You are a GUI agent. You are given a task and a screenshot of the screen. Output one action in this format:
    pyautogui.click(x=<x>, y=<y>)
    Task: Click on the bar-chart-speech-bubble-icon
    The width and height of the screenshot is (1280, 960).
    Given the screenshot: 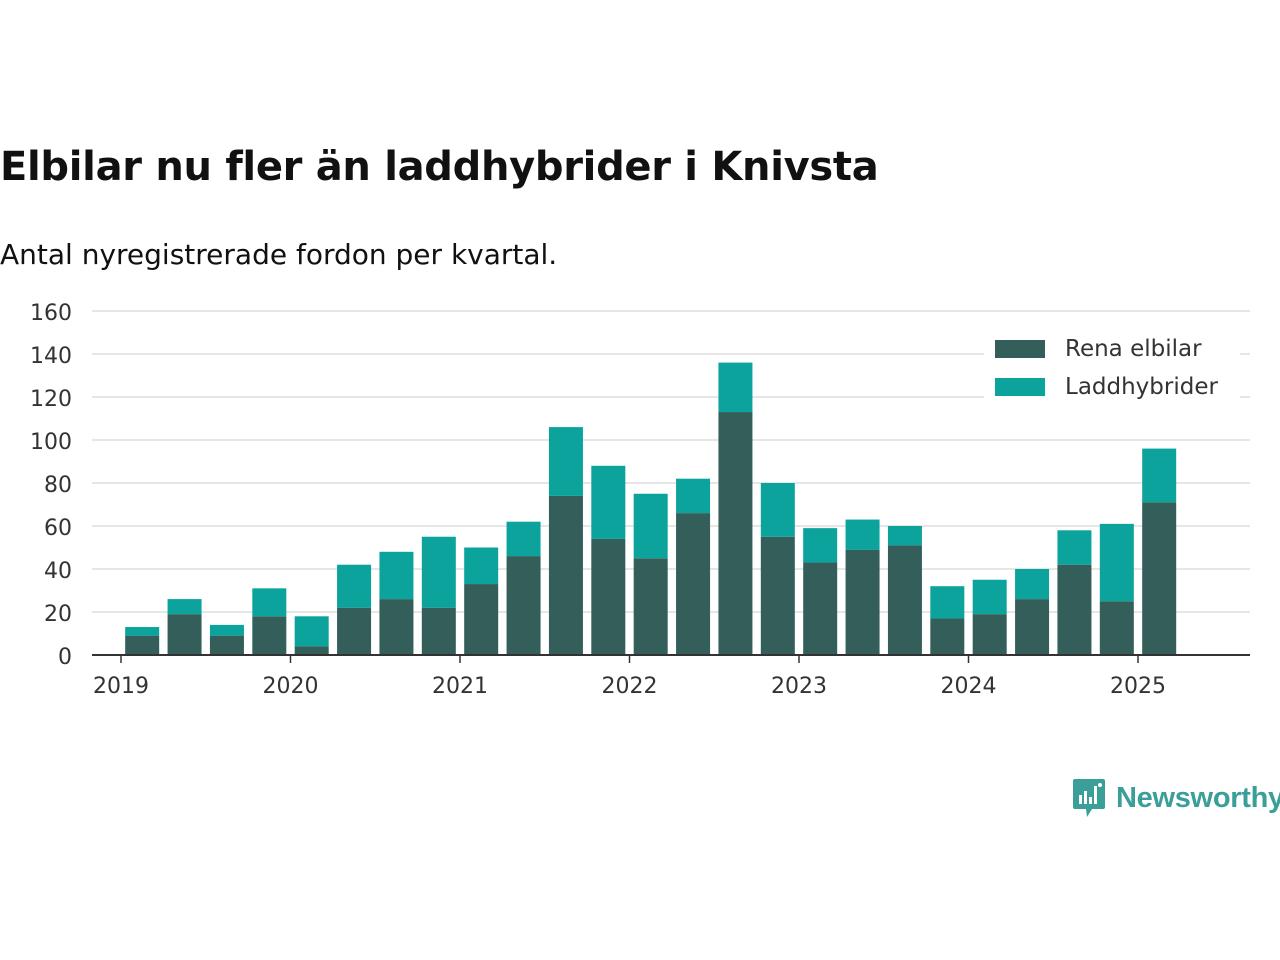 What is the action you would take?
    pyautogui.click(x=1089, y=798)
    